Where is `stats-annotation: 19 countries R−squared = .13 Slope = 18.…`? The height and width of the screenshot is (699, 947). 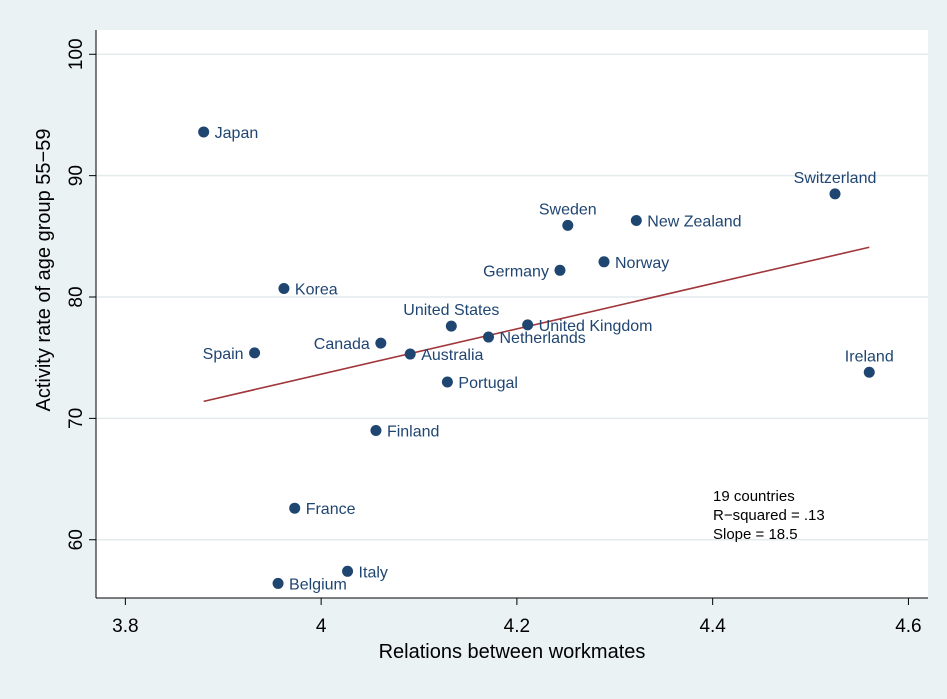 stats-annotation: 19 countries R−squared = .13 Slope = 18.… is located at coordinates (769, 515).